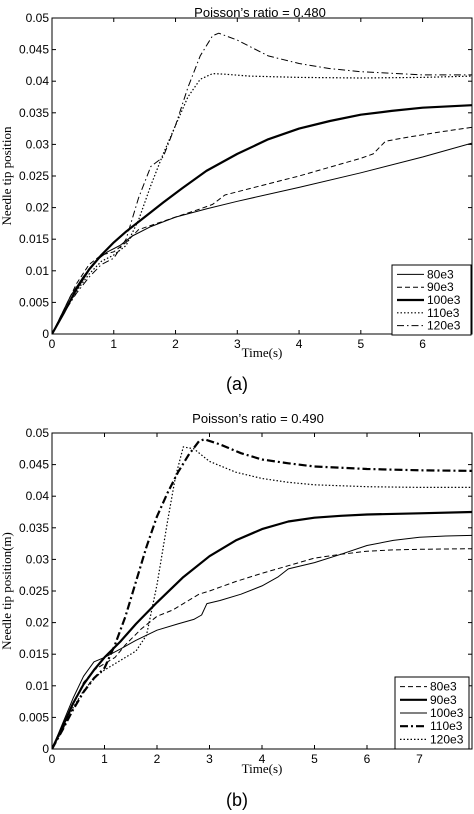  What do you see at coordinates (7, 175) in the screenshot?
I see `y-axis-label: Needle tip position` at bounding box center [7, 175].